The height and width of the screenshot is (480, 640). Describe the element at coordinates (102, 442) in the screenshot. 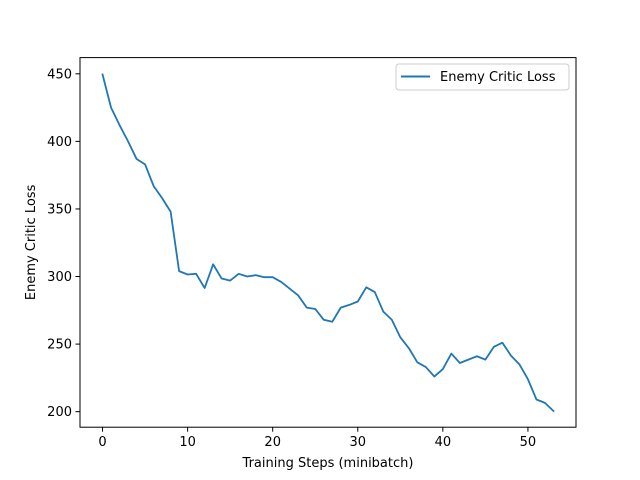

I see `x-tick-label: 0` at that location.